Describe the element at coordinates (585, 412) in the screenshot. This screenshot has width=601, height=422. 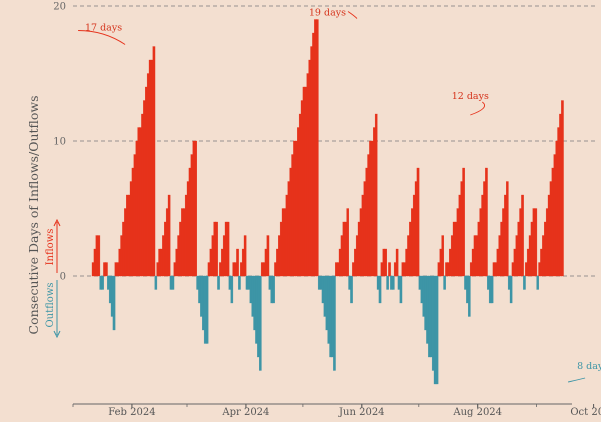
I see `x-tick-label-4: Oct 2024` at that location.